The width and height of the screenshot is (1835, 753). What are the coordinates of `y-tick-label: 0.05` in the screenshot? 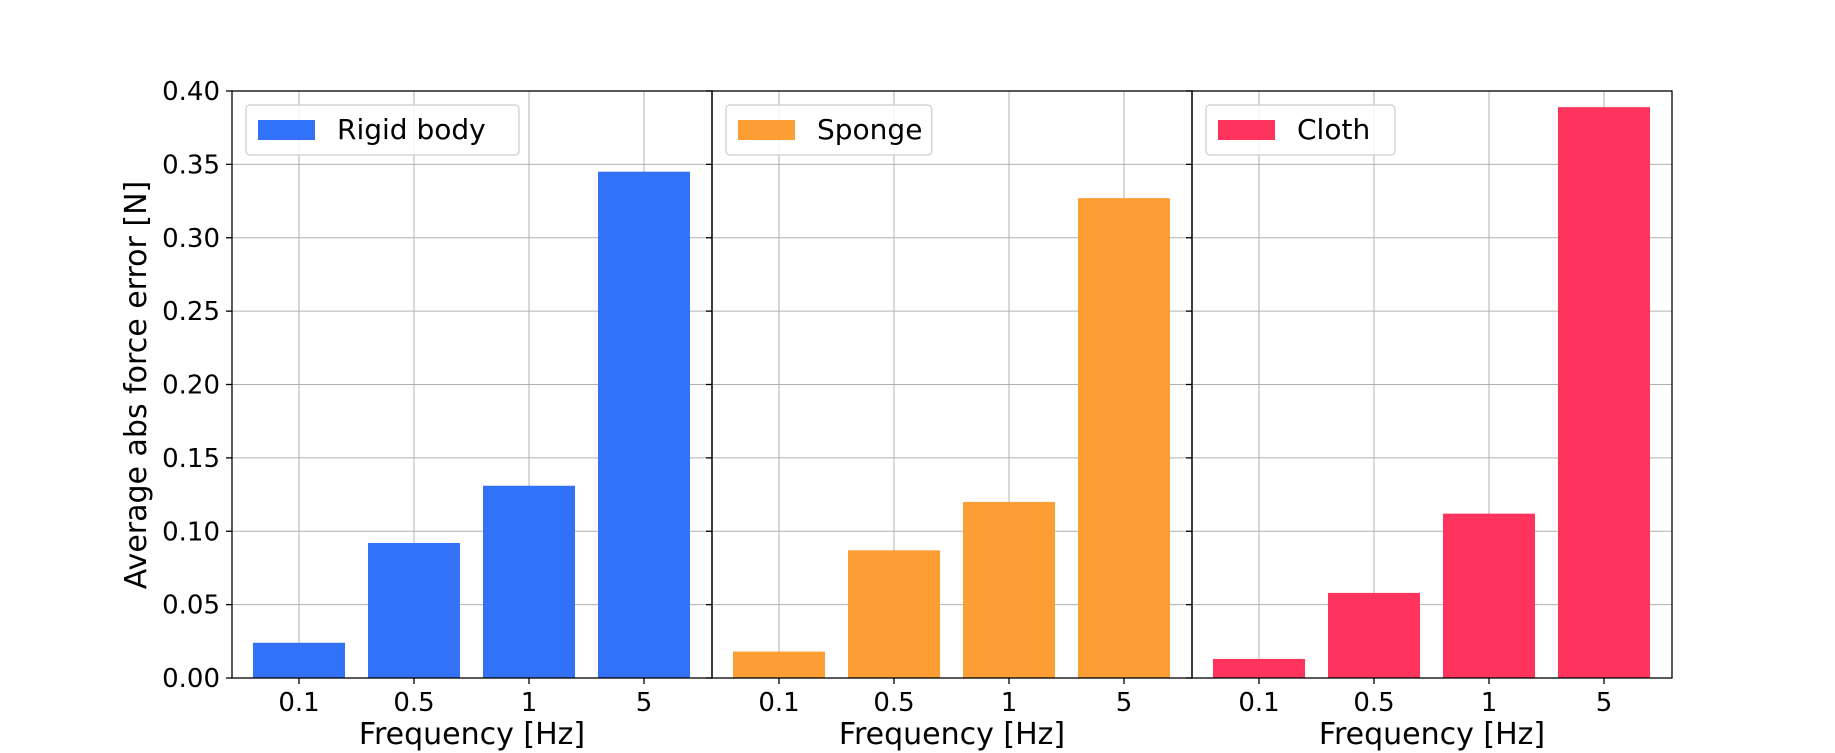 It's located at (191, 606).